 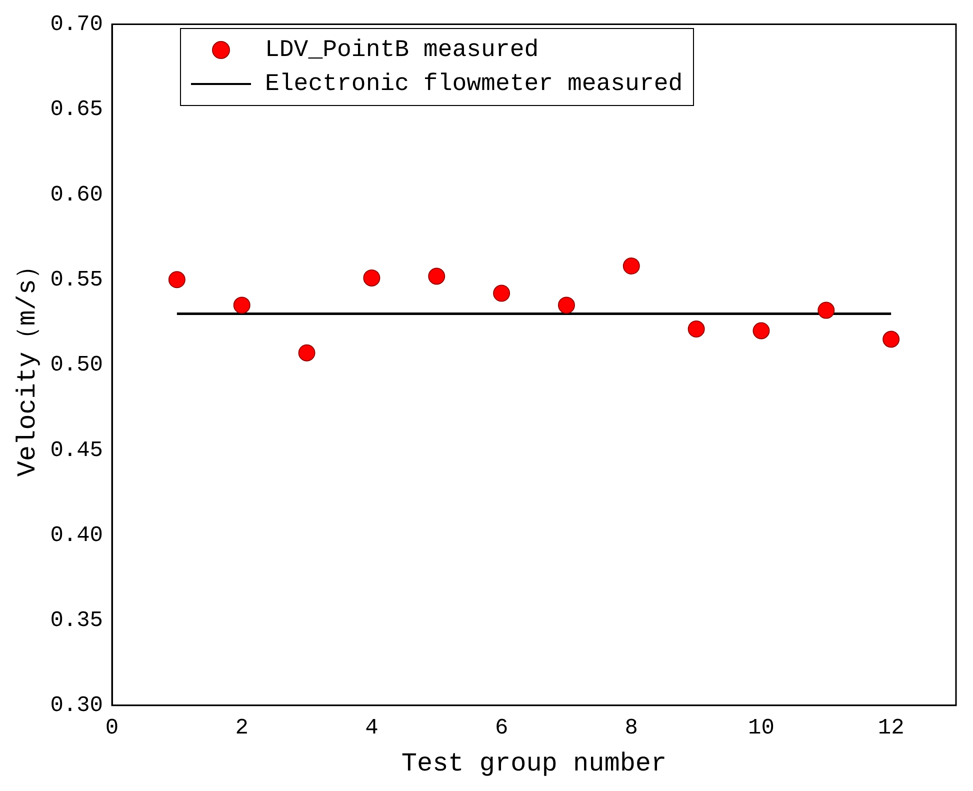 I want to click on legend-label: LDV_PointB measured, so click(x=402, y=50).